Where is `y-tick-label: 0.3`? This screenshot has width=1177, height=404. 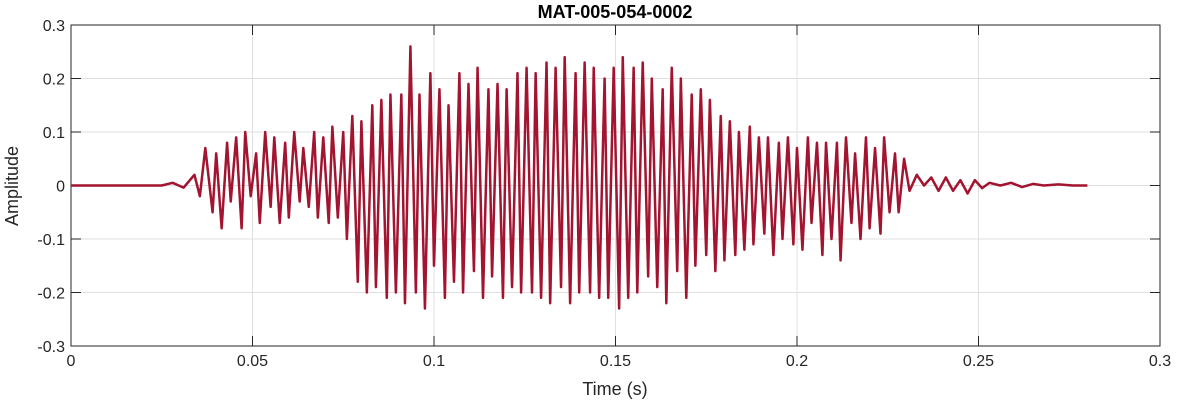
y-tick-label: 0.3 is located at coordinates (54, 26).